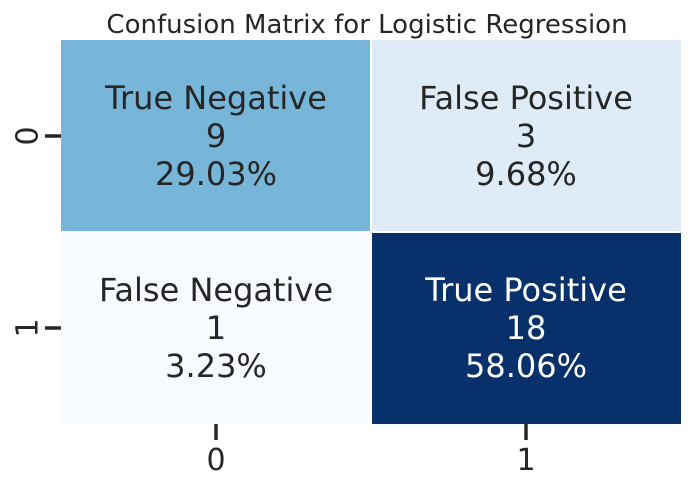 The width and height of the screenshot is (690, 485). What do you see at coordinates (215, 460) in the screenshot?
I see `x-tick-label: 0` at bounding box center [215, 460].